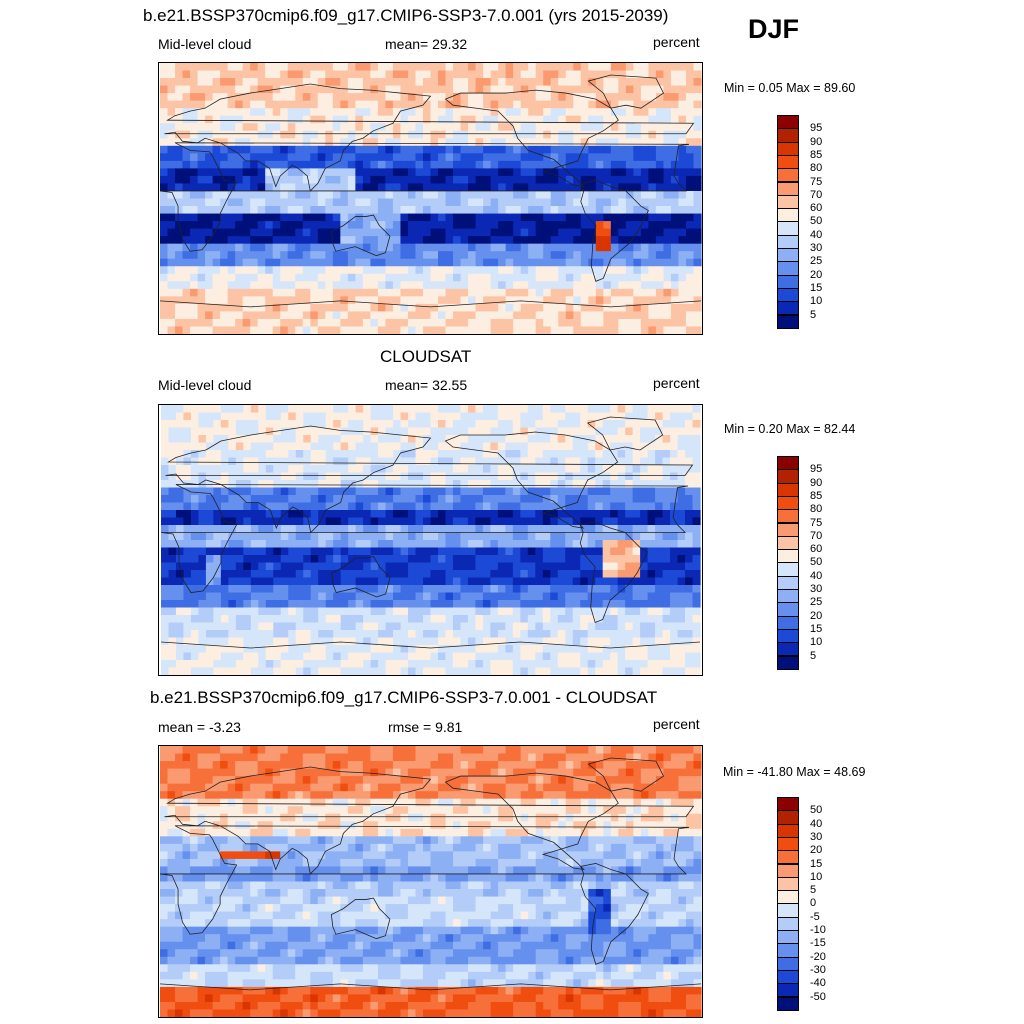 This screenshot has height=1024, width=1024. I want to click on continent-outline, so click(625, 91).